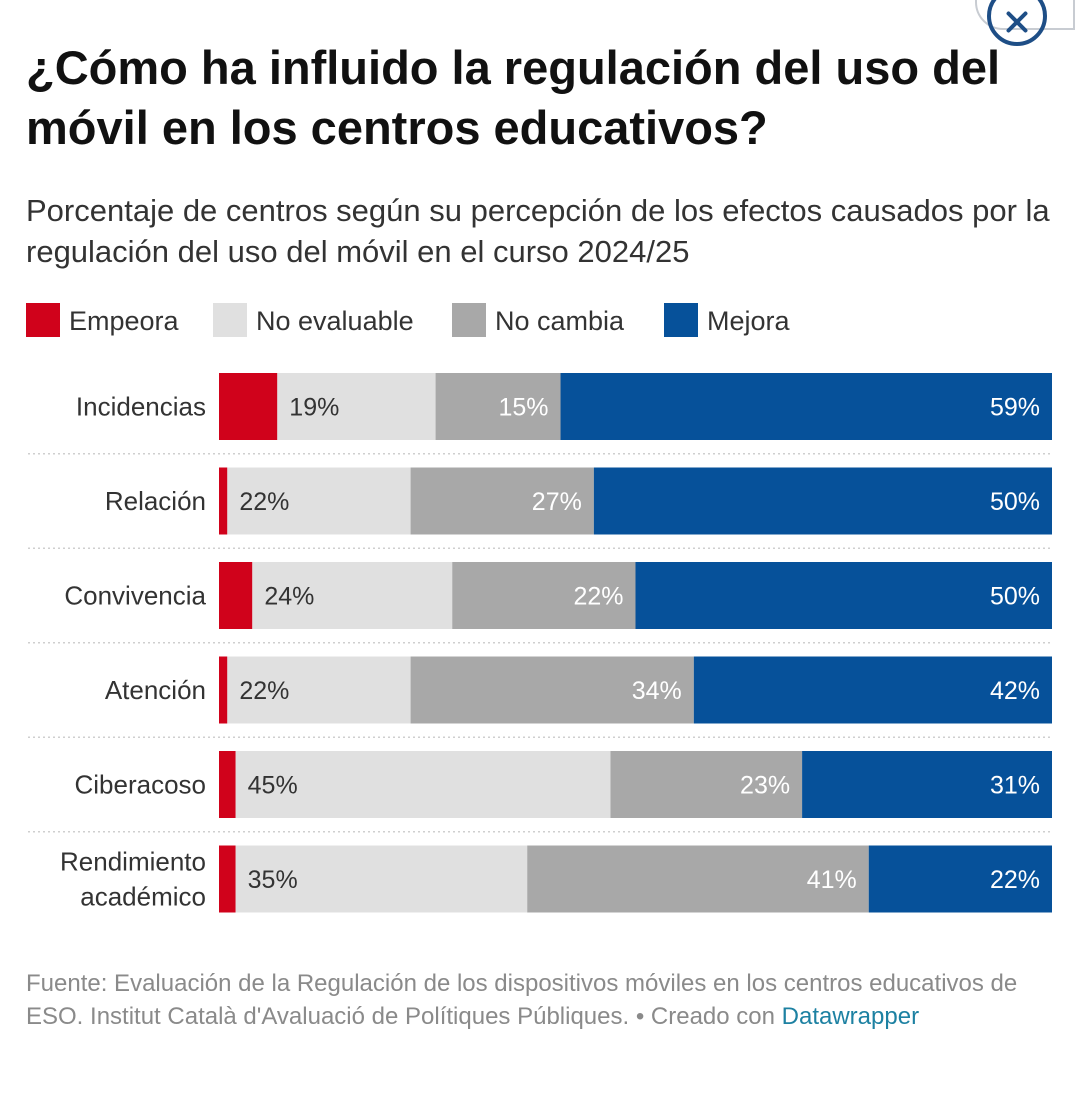 The width and height of the screenshot is (1080, 1113). Describe the element at coordinates (560, 321) in the screenshot. I see `legend-label-no-cambia: No cambia` at that location.